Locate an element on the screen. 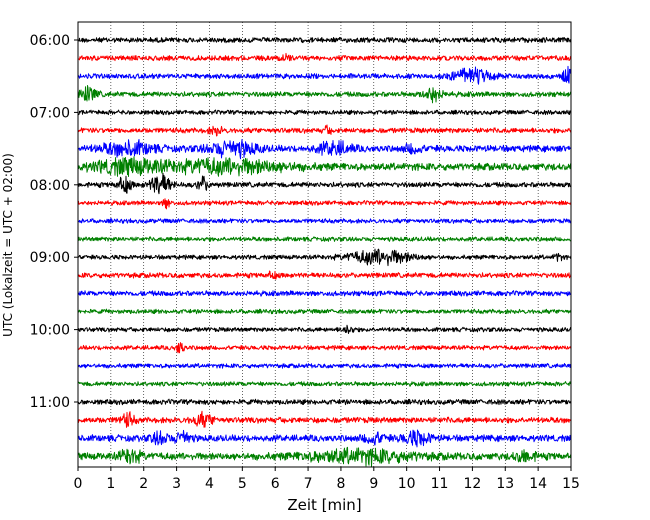  x-tick-label: 11 is located at coordinates (440, 484).